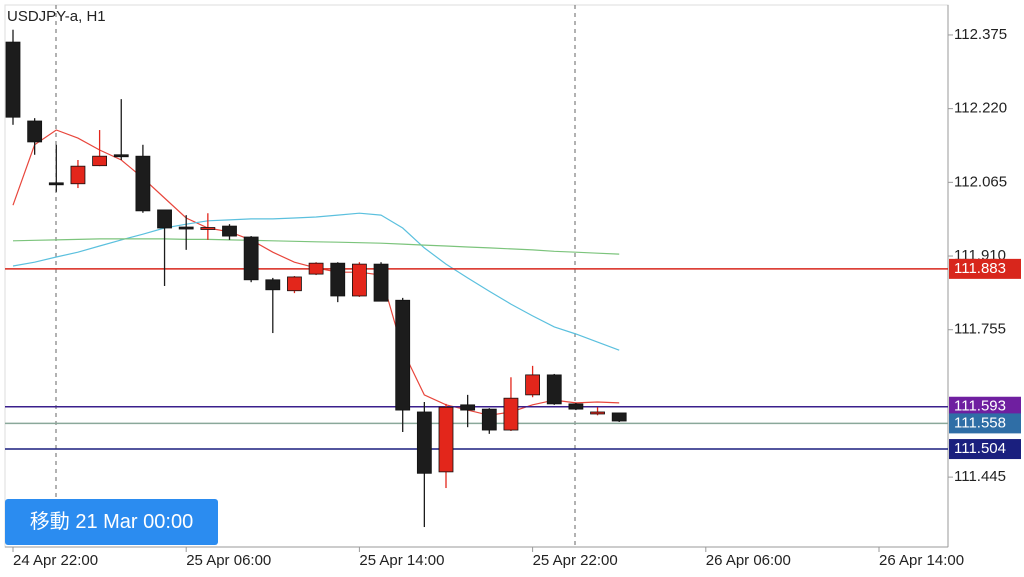 This screenshot has height=577, width=1024. I want to click on y-tick-label: 112.375, so click(980, 34).